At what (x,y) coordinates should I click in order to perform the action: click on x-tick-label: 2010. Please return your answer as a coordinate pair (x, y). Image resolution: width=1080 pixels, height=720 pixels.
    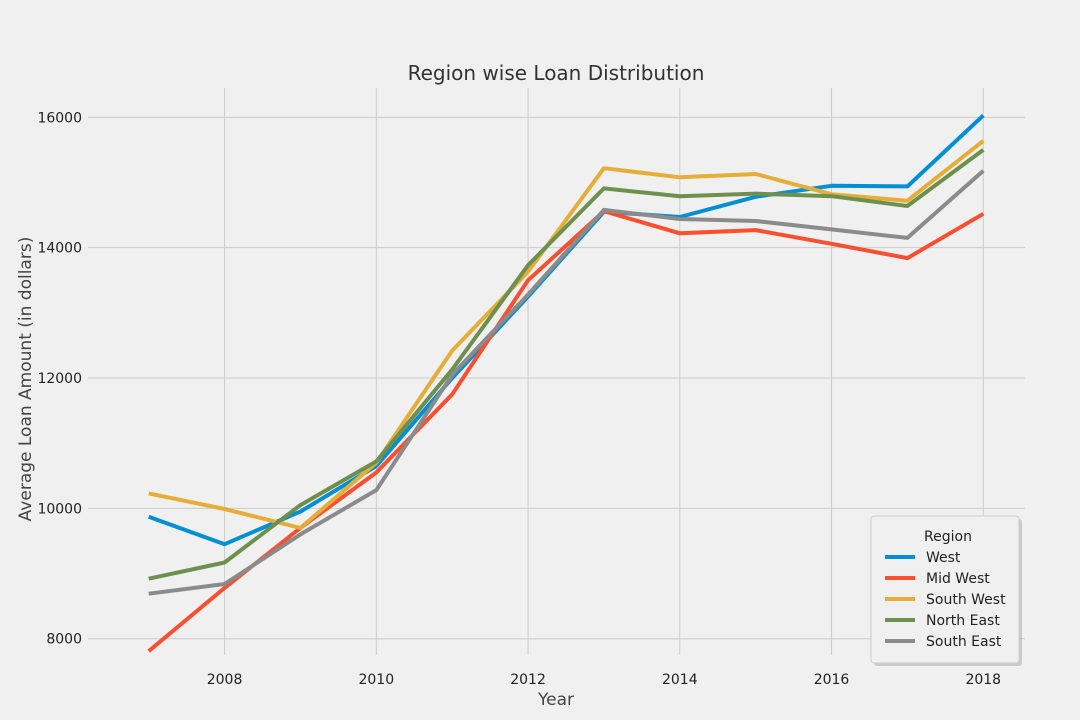
    Looking at the image, I should click on (376, 680).